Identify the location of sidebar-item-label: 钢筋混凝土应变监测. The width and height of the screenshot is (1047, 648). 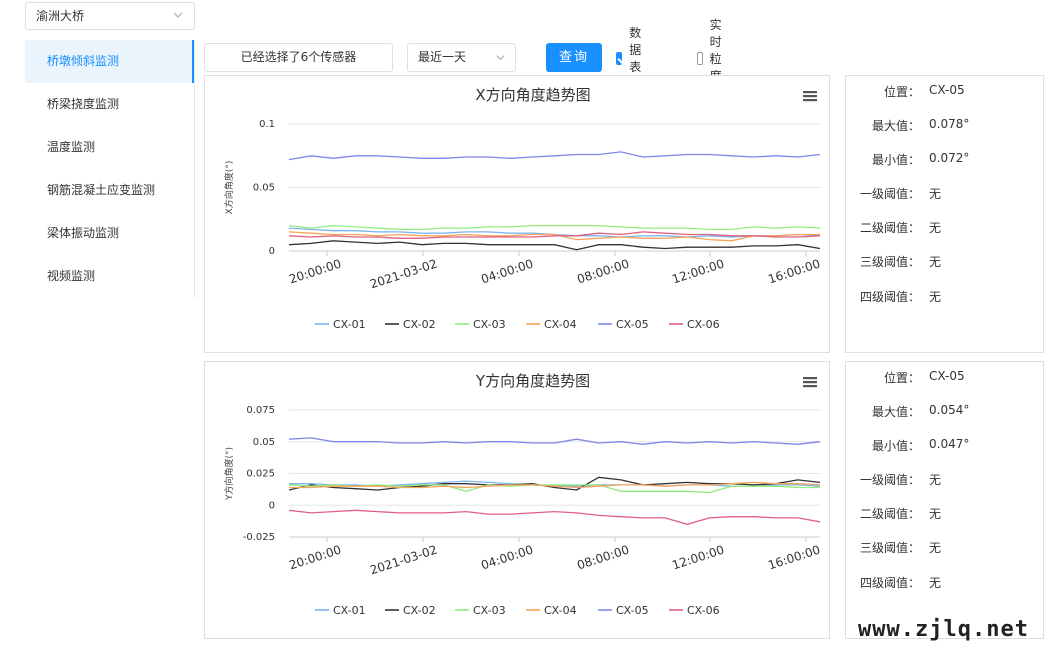
(101, 190).